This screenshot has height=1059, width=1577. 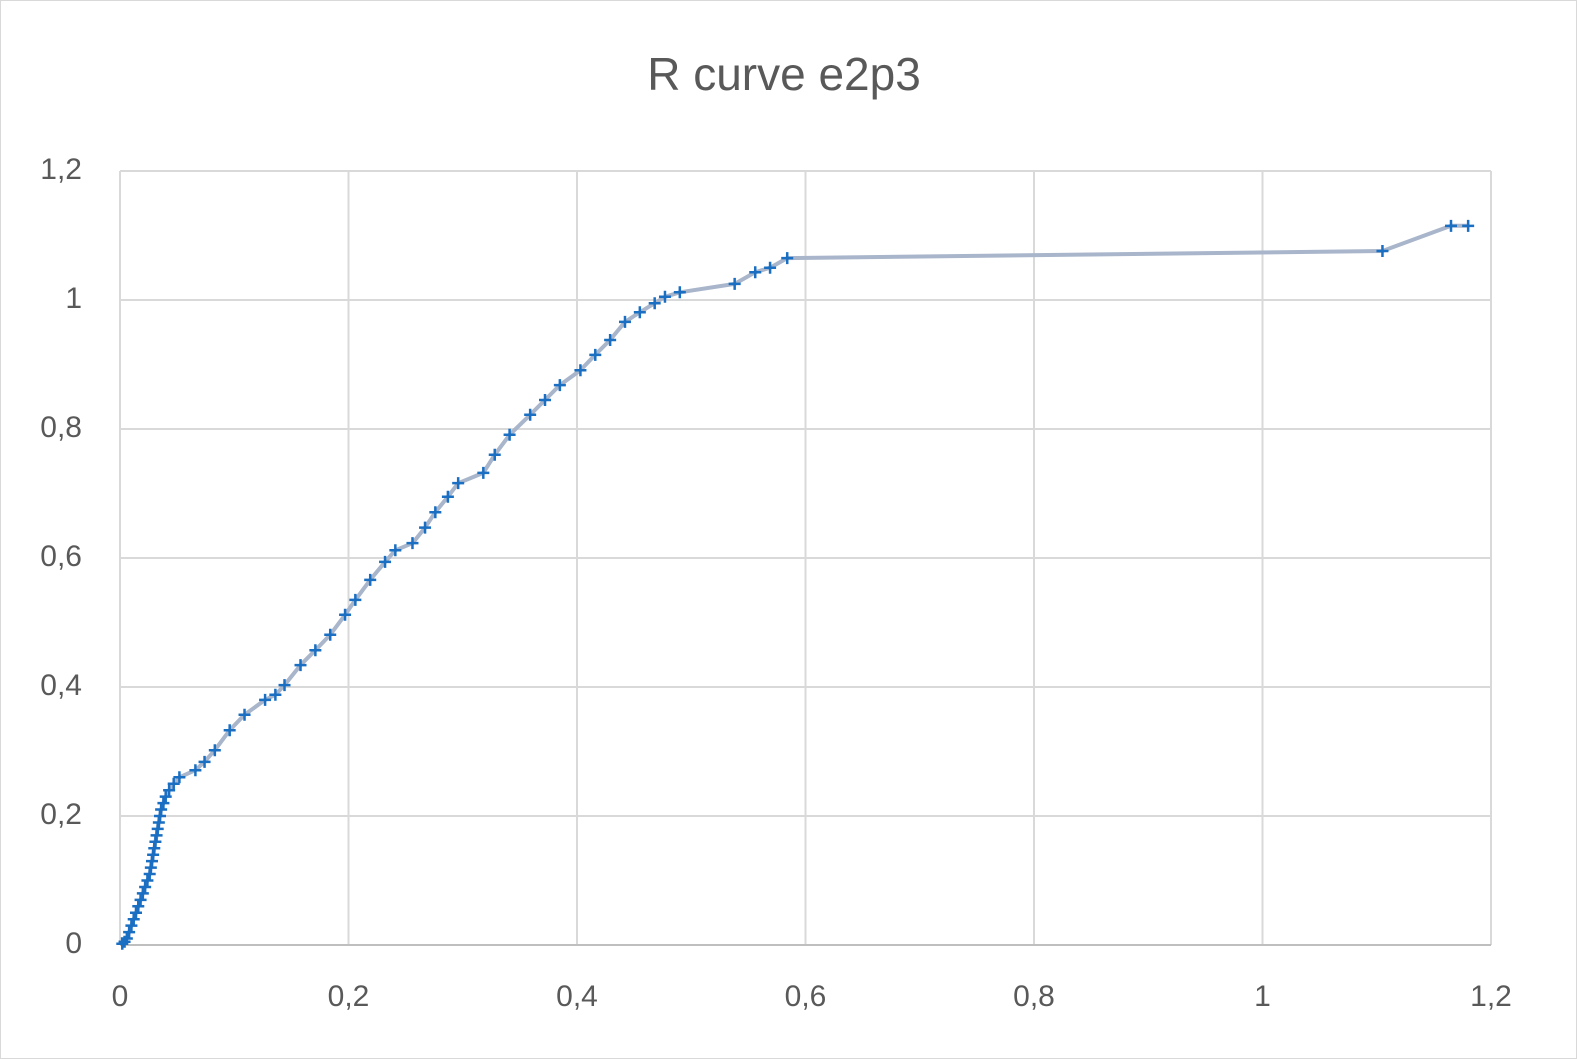 What do you see at coordinates (806, 996) in the screenshot?
I see `x-tick-label: 0,6` at bounding box center [806, 996].